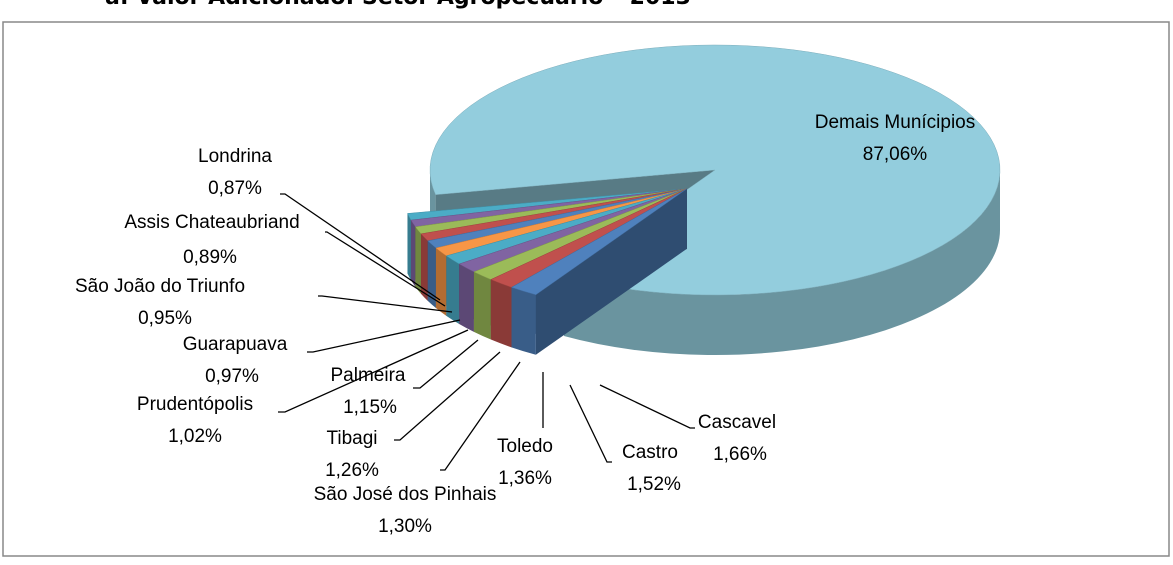  What do you see at coordinates (525, 478) in the screenshot?
I see `data-label-value: 1,36%` at bounding box center [525, 478].